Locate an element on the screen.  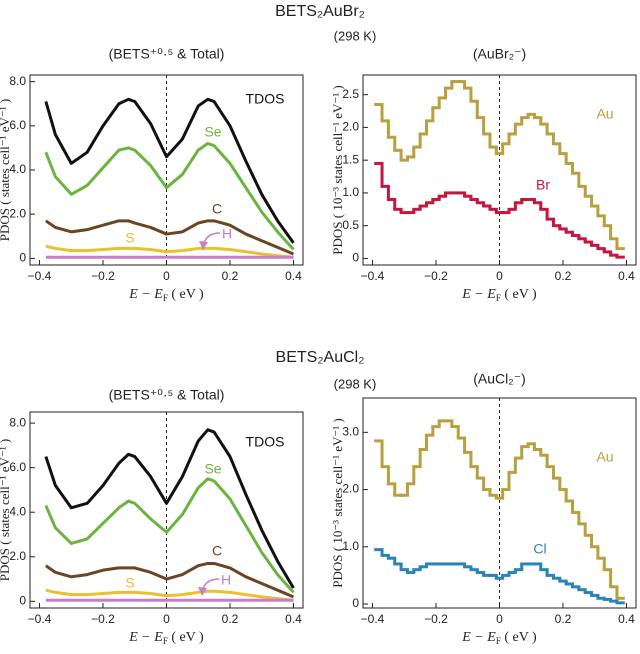
group-title: BETS₂AuBr₂ is located at coordinates (320, 11).